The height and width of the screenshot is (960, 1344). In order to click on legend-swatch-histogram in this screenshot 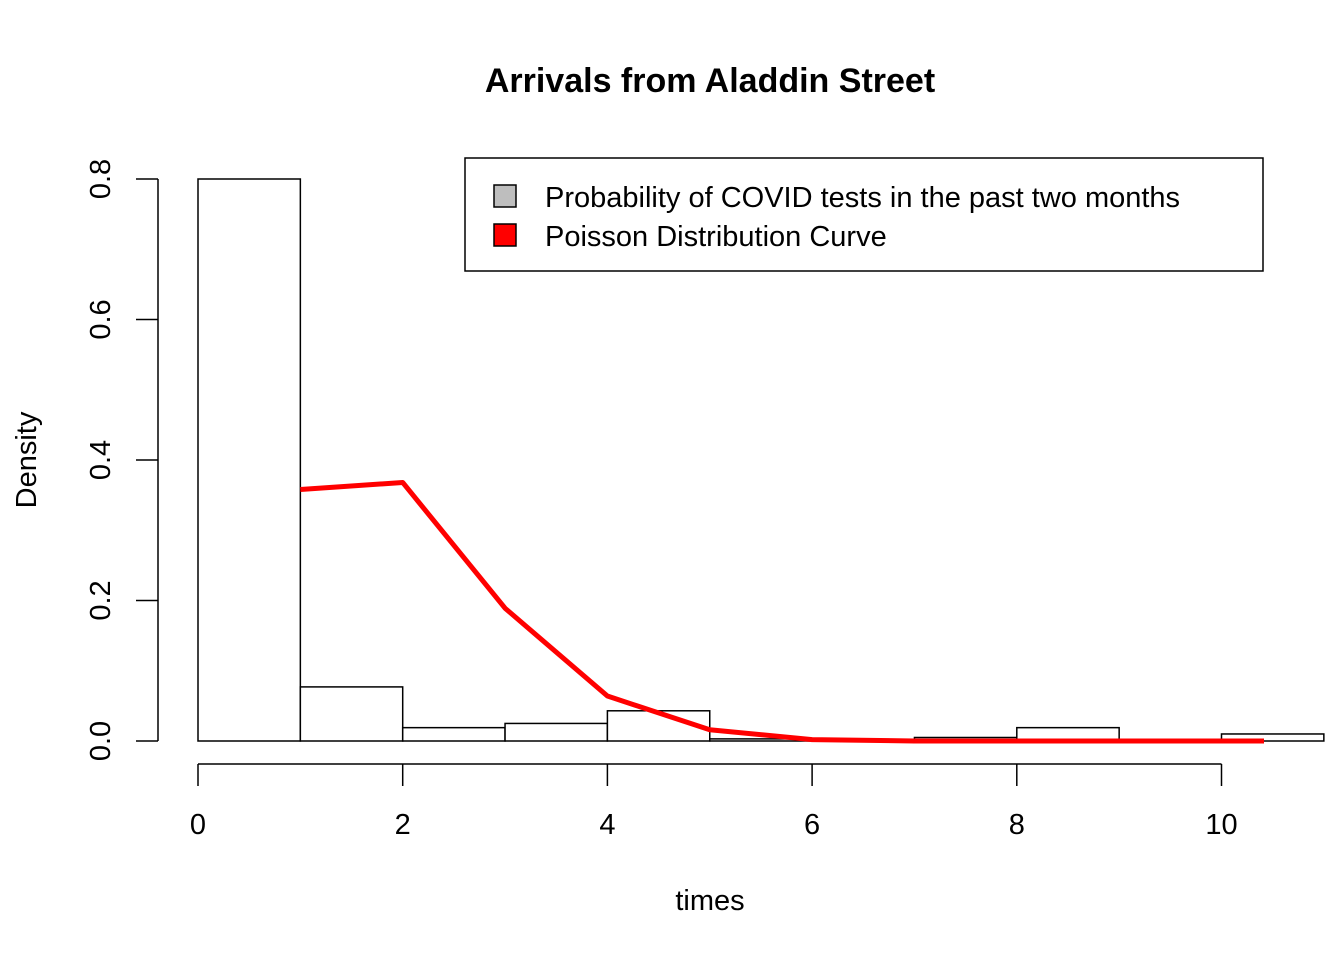, I will do `click(505, 196)`.